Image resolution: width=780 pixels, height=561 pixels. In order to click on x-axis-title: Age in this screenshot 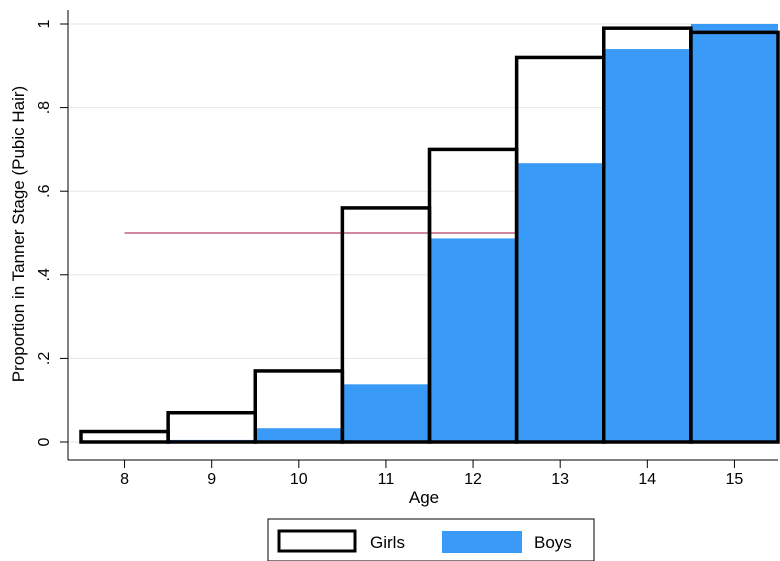, I will do `click(424, 497)`.